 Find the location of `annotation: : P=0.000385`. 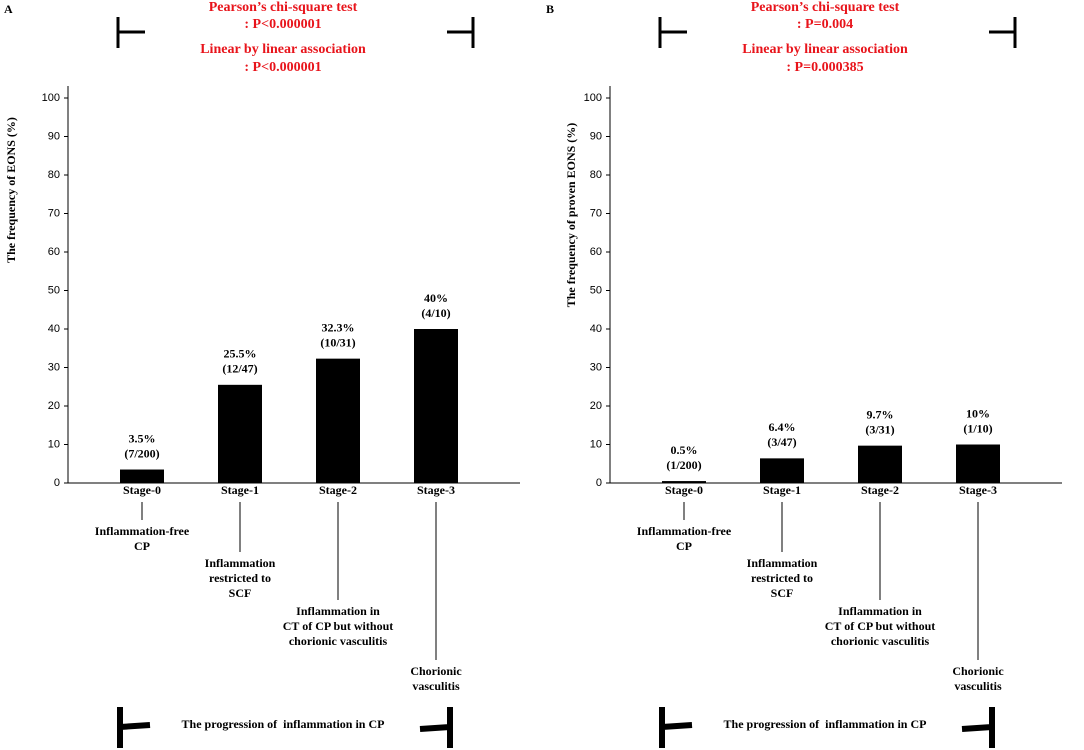

annotation: : P=0.000385 is located at coordinates (824, 67).